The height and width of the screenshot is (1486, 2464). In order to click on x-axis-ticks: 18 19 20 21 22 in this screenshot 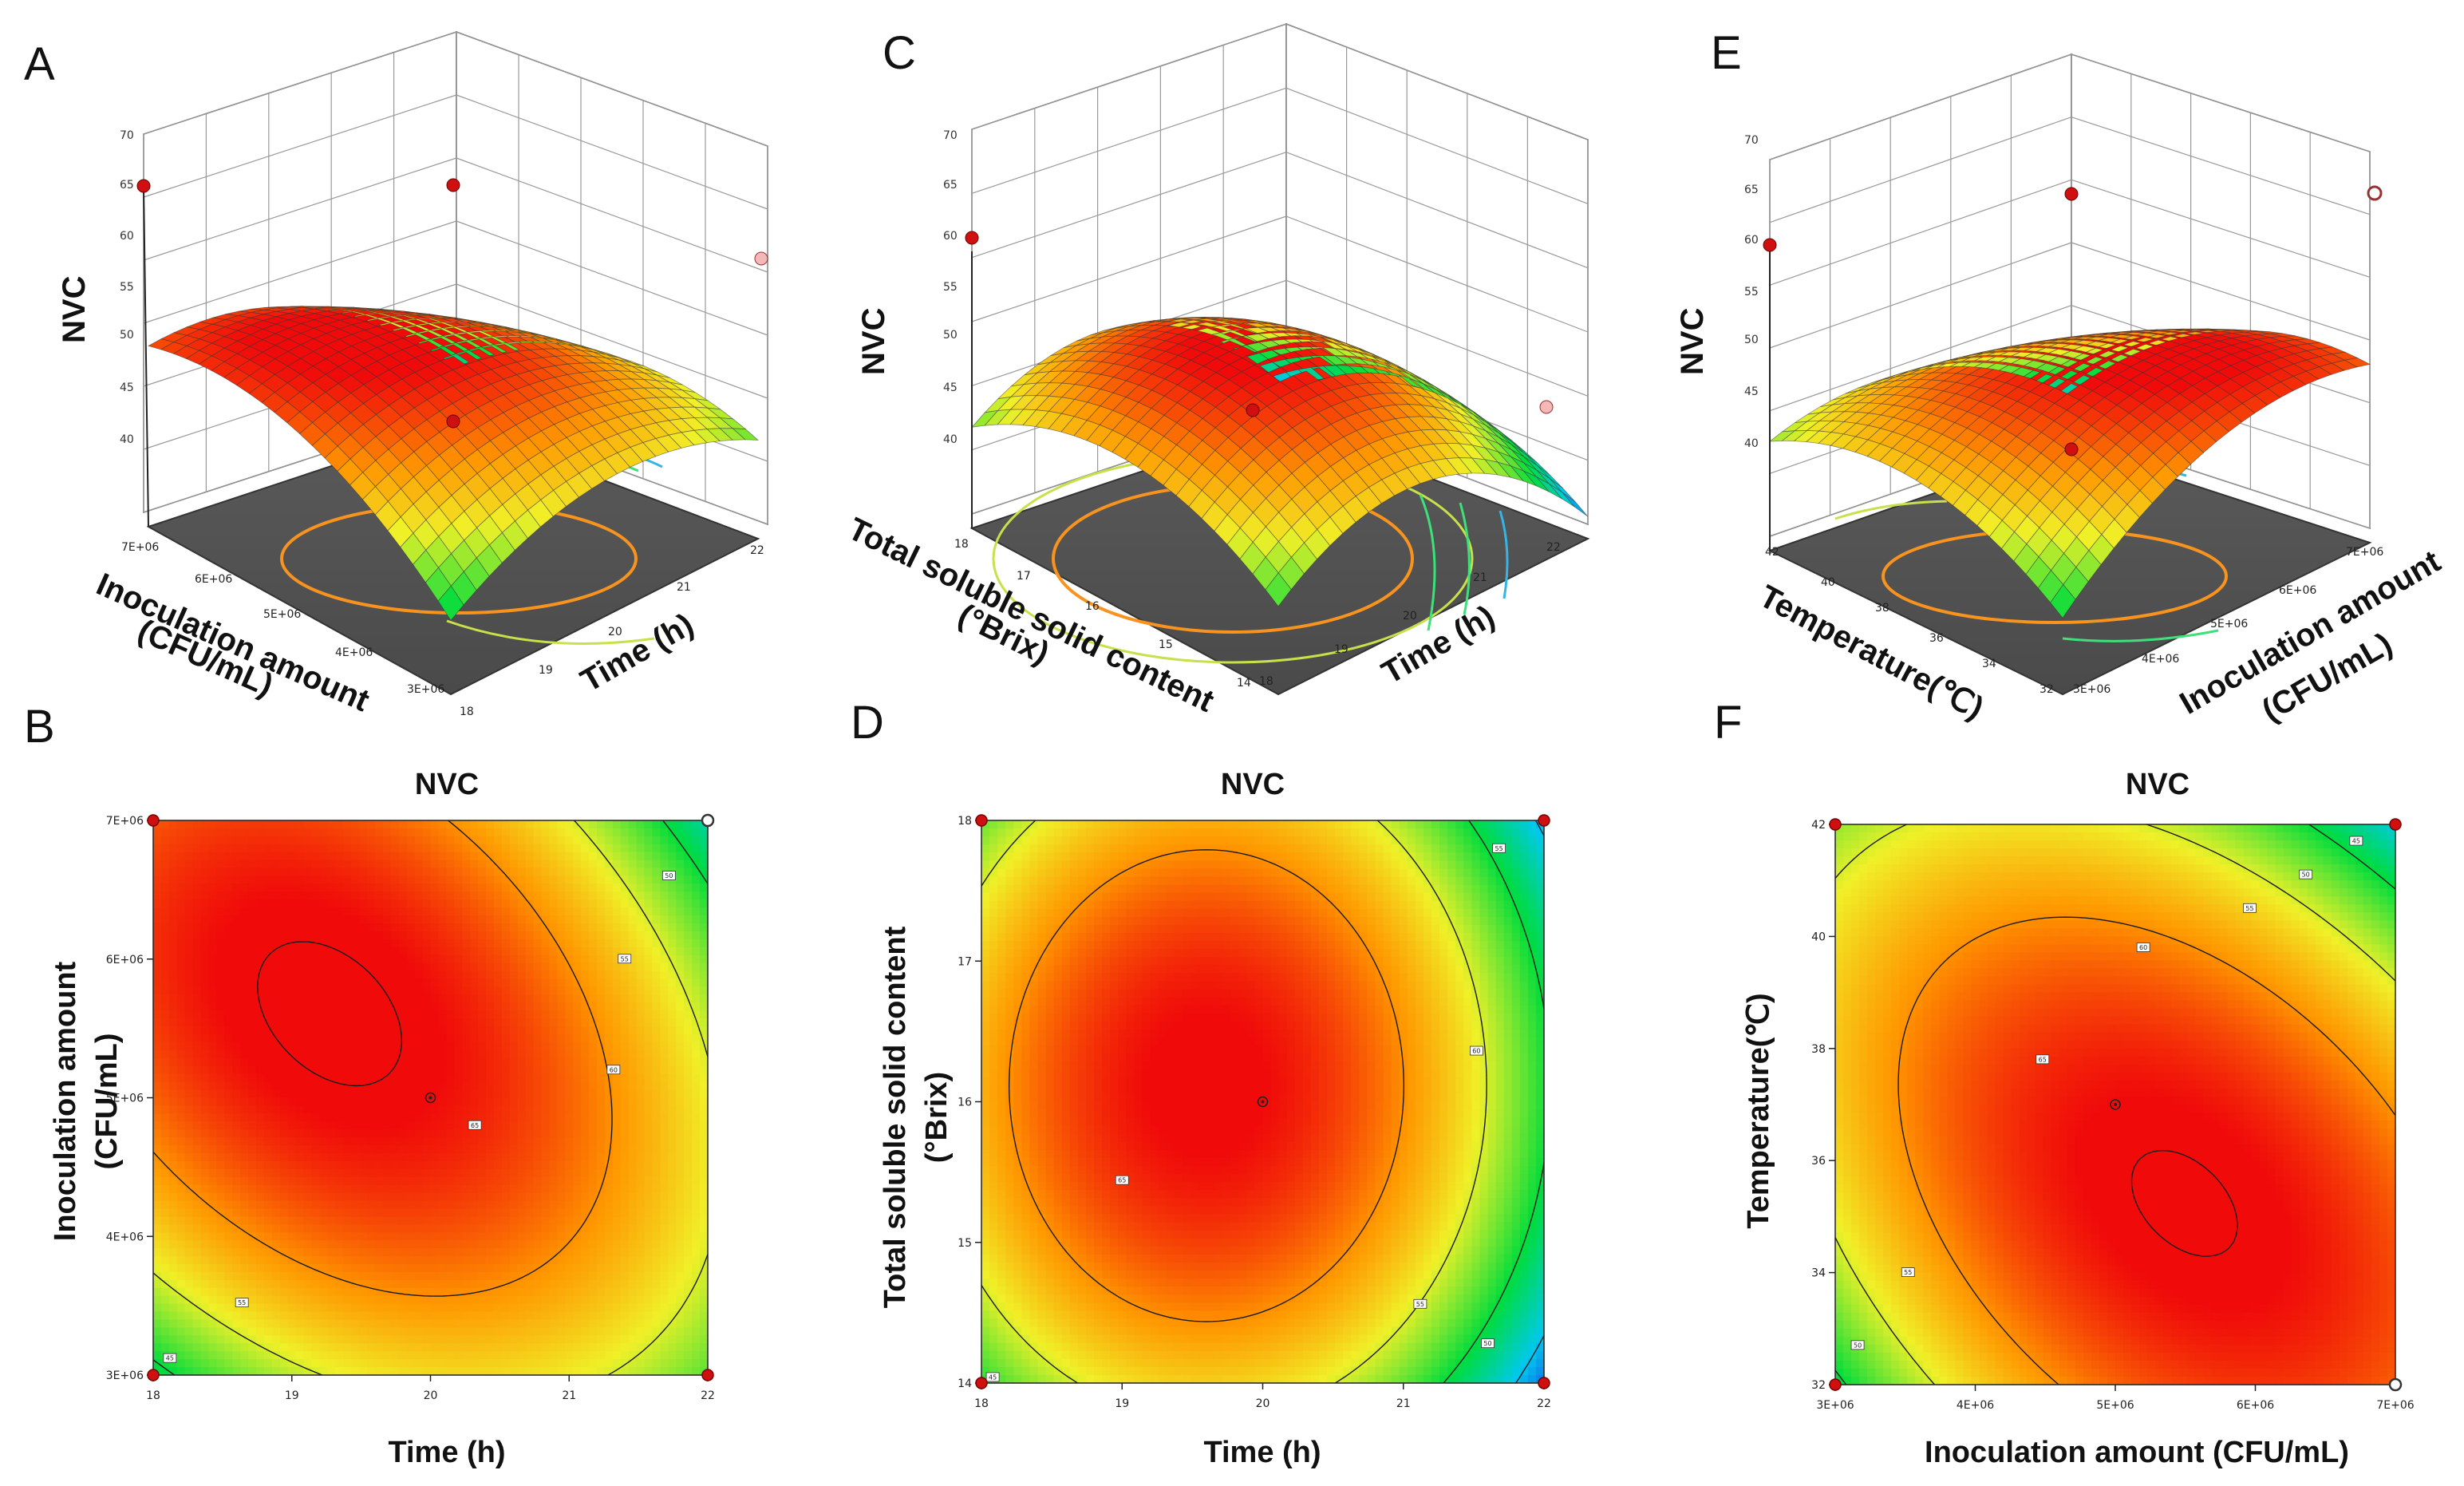, I will do `click(1410, 614)`.